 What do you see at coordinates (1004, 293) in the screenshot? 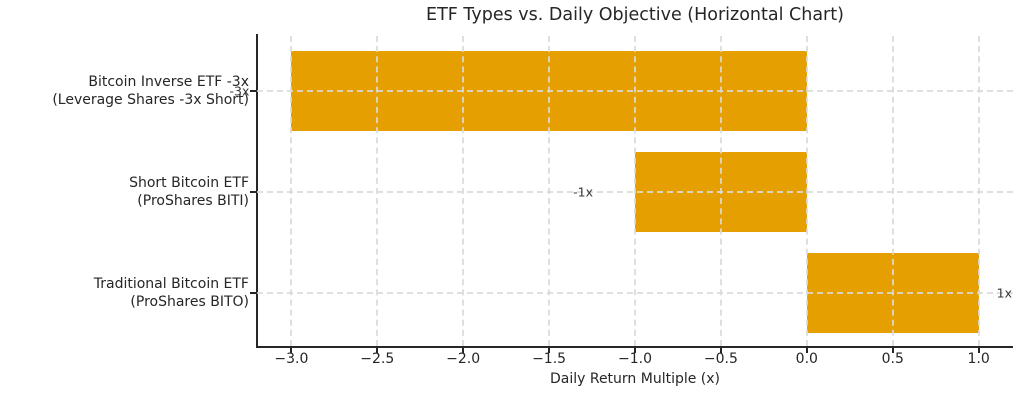
I see `bar-value-label: 1x` at bounding box center [1004, 293].